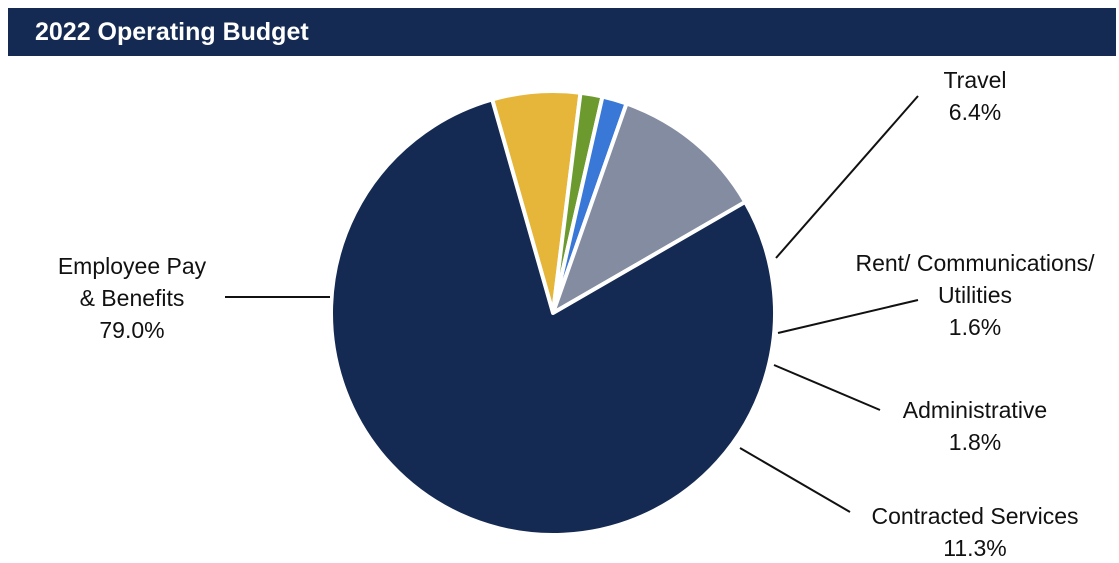 The image size is (1119, 563). I want to click on pie-slice-contracted-services, so click(649, 208).